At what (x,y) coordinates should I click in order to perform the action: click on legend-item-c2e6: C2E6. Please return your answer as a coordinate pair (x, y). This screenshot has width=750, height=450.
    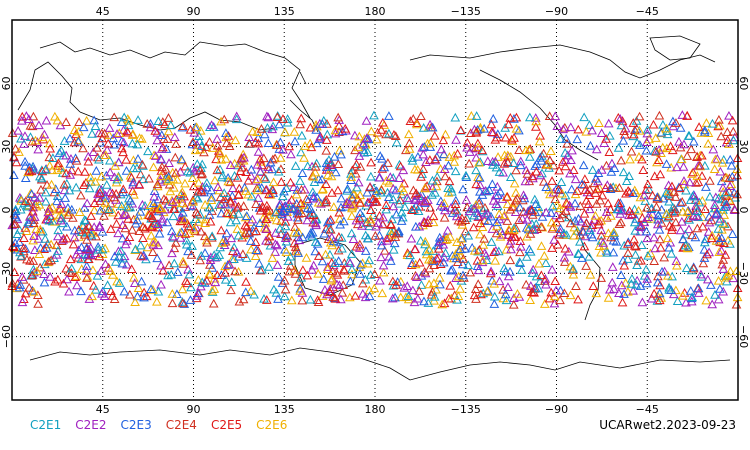
    Looking at the image, I should click on (272, 425).